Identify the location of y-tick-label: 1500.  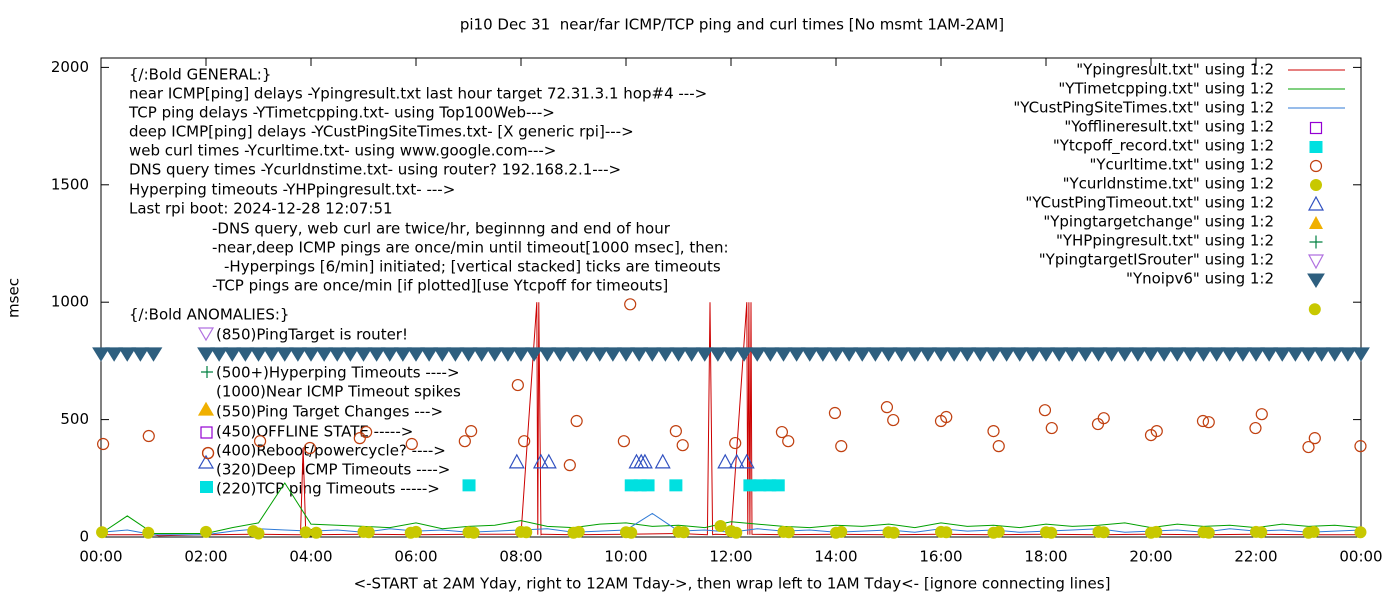
(70, 184).